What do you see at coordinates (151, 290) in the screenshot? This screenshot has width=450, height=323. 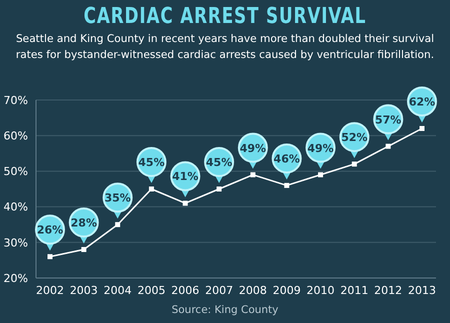 I see `x-tick-label: 2005` at bounding box center [151, 290].